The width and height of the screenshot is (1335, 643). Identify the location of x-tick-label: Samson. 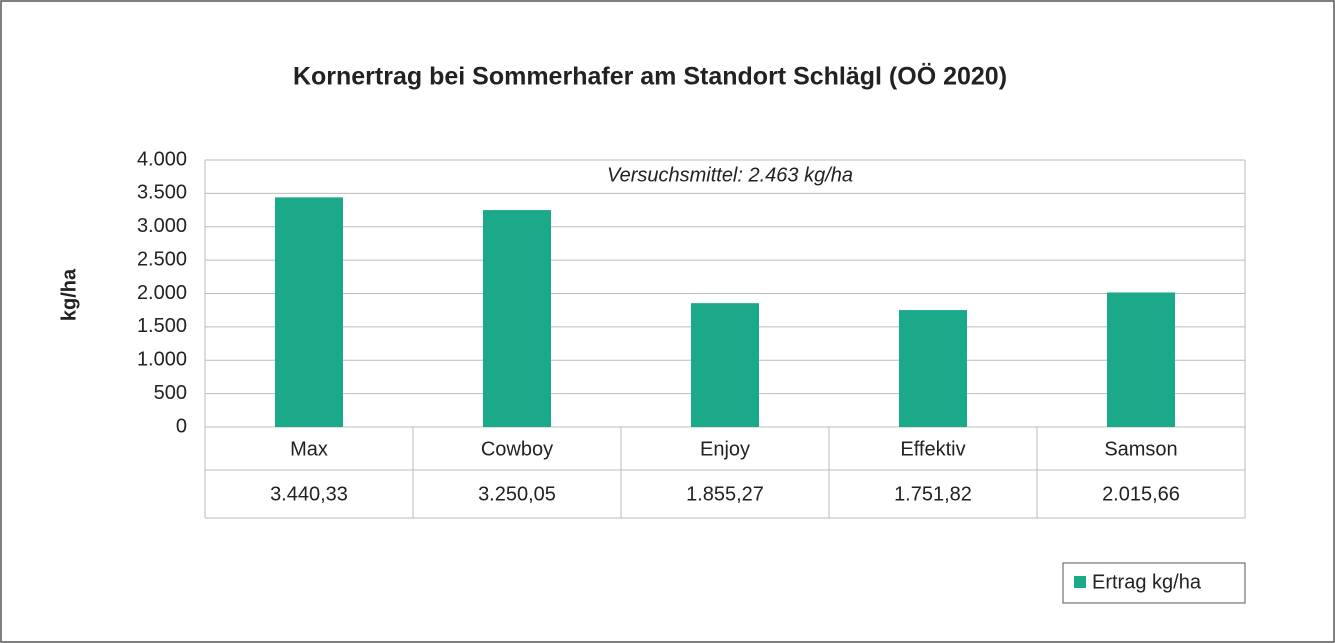
(1140, 449).